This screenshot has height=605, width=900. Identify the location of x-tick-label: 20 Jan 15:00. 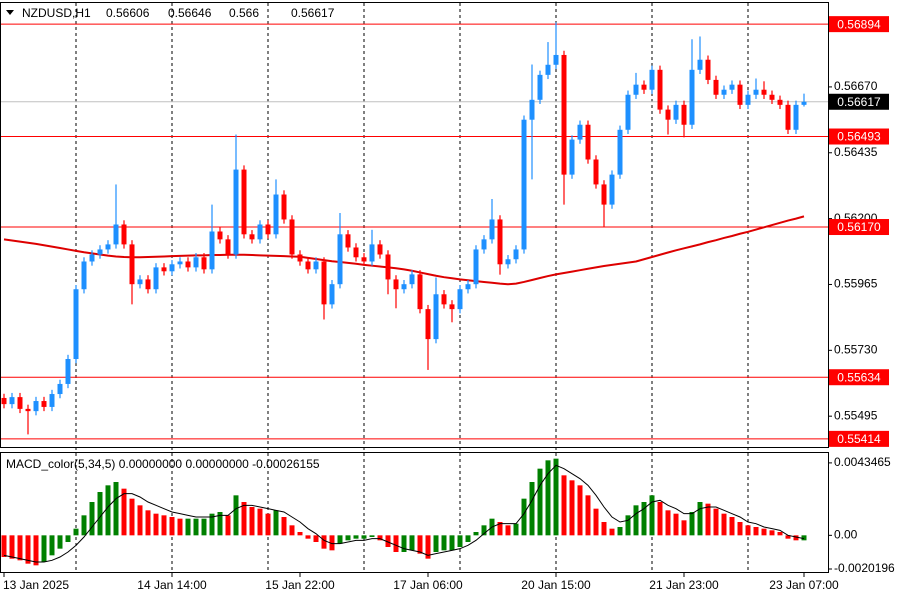
(556, 585).